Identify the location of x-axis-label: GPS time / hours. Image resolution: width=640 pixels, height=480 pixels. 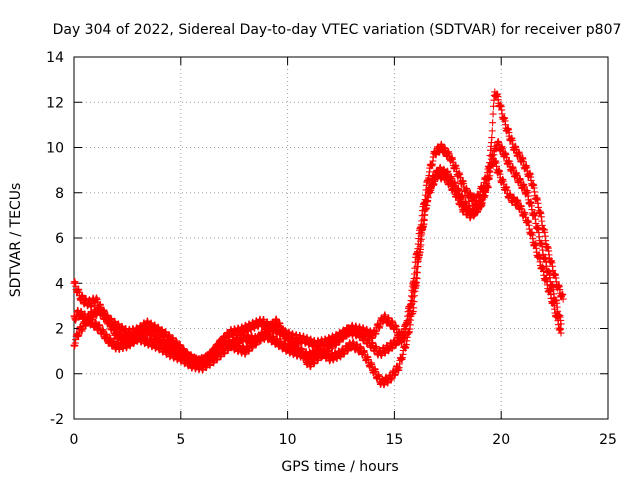
(339, 467).